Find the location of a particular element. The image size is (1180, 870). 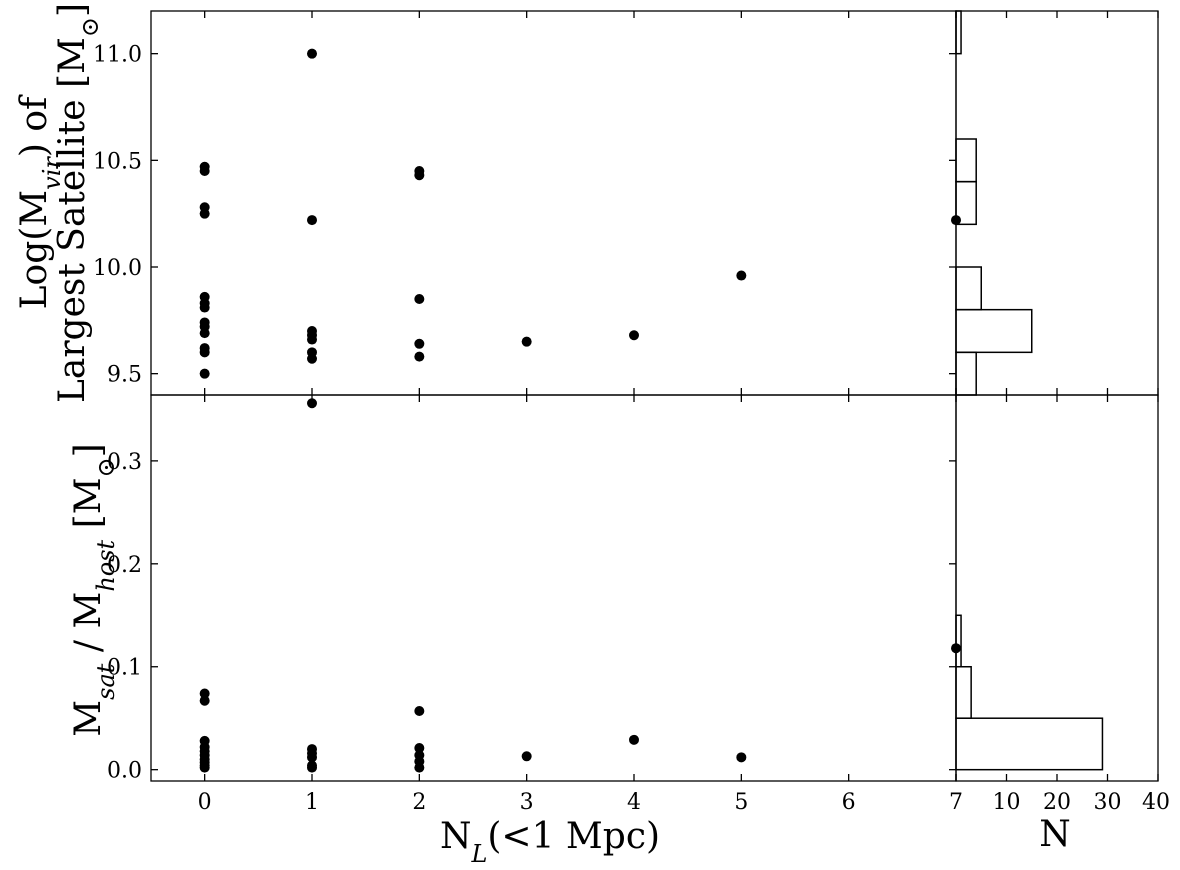

label-part: vir is located at coordinates (52, 173).